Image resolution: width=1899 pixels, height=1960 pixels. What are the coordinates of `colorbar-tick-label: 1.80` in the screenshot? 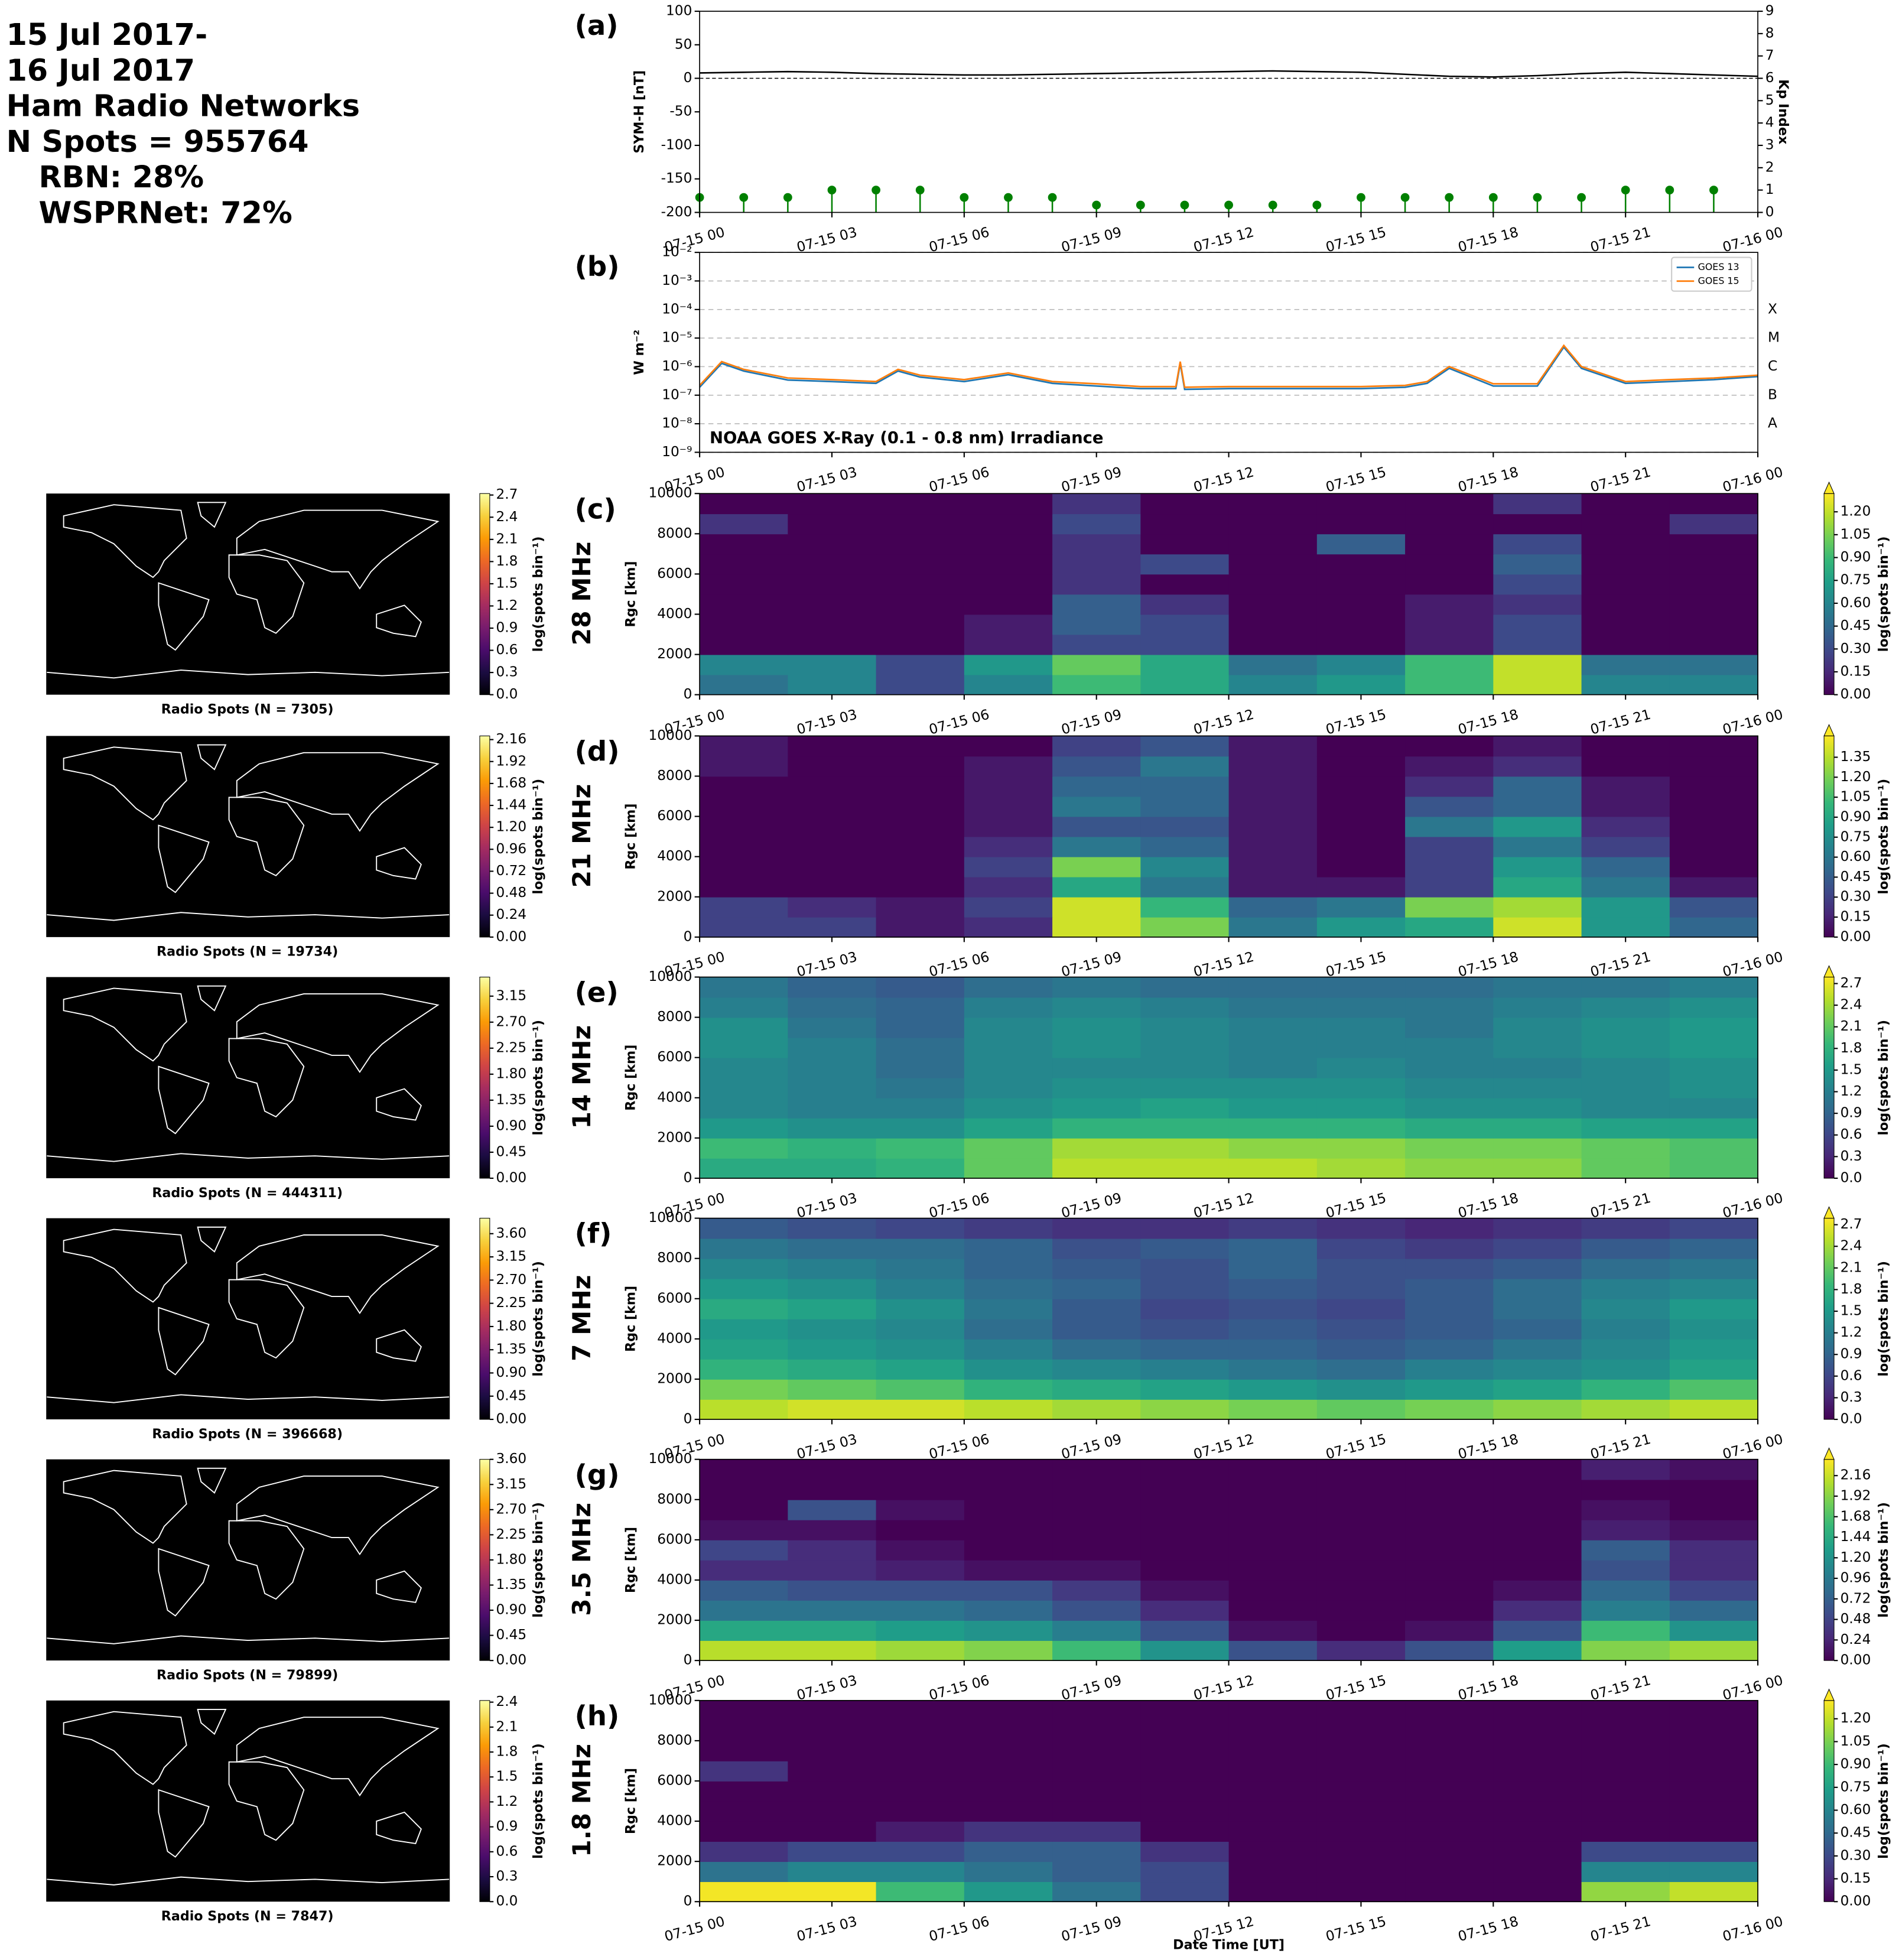 It's located at (511, 1559).